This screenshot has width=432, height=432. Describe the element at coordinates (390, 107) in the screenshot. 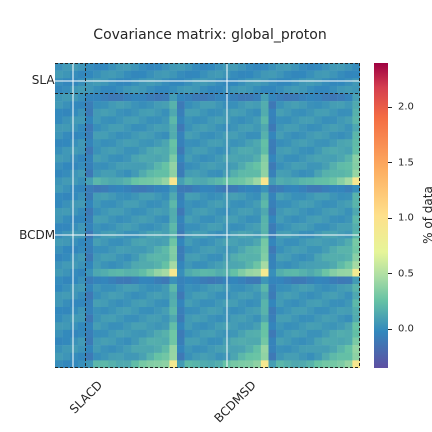

I see `colorbar-tick-mark` at that location.